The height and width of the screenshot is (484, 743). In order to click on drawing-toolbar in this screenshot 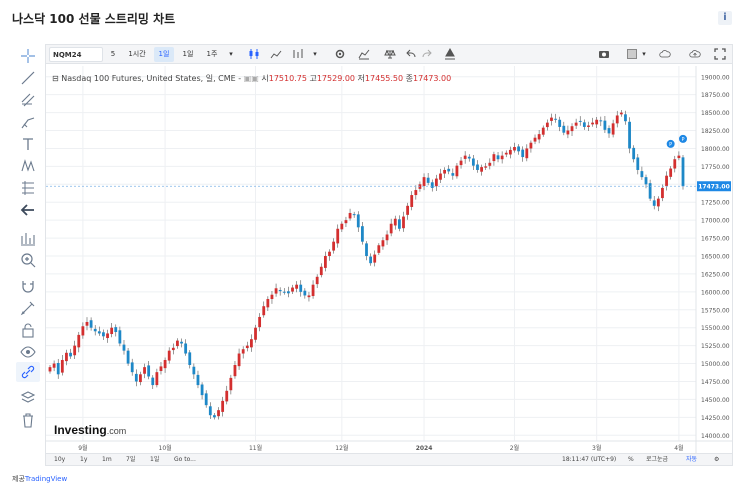, I will do `click(28, 254)`.